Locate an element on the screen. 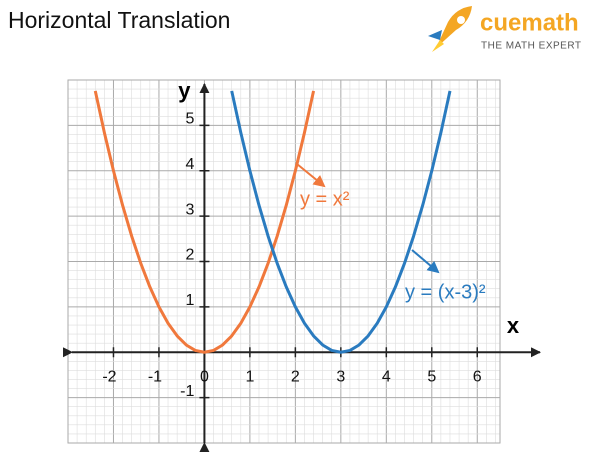  x-tick-label: 6 is located at coordinates (477, 376).